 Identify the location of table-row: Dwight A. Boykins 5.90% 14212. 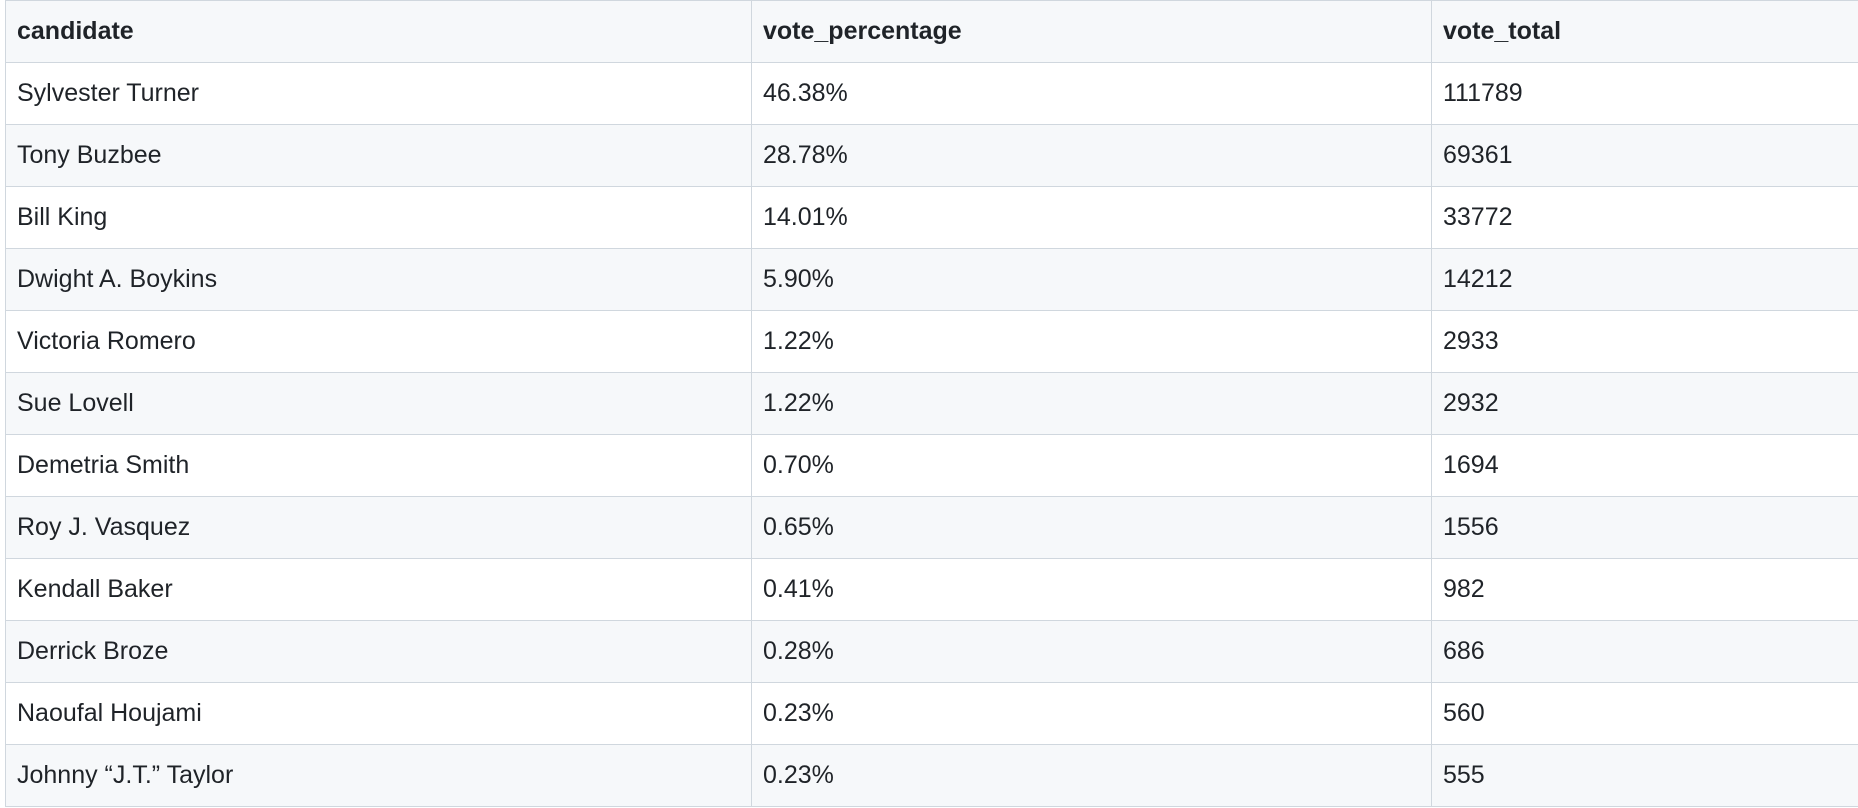
(931, 279).